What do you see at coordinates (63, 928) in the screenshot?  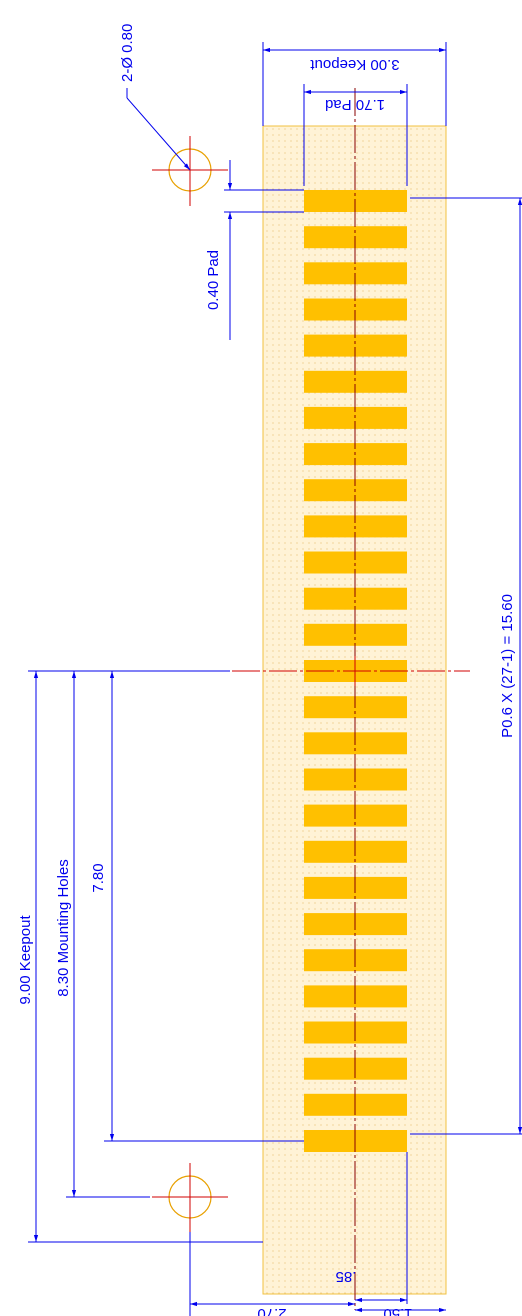 I see `mounting-holes-label: 8.30 Mounting Holes` at bounding box center [63, 928].